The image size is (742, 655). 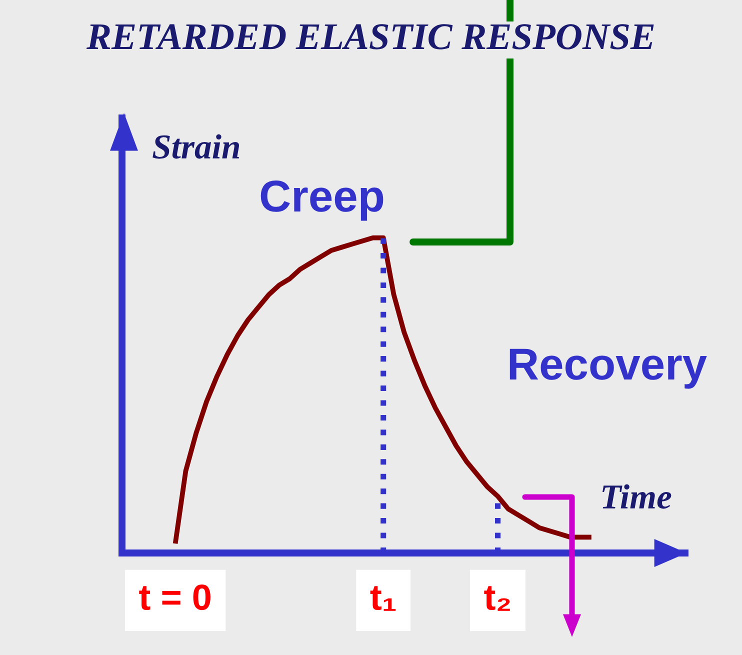 What do you see at coordinates (174, 597) in the screenshot?
I see `x-tick-label: t = 0` at bounding box center [174, 597].